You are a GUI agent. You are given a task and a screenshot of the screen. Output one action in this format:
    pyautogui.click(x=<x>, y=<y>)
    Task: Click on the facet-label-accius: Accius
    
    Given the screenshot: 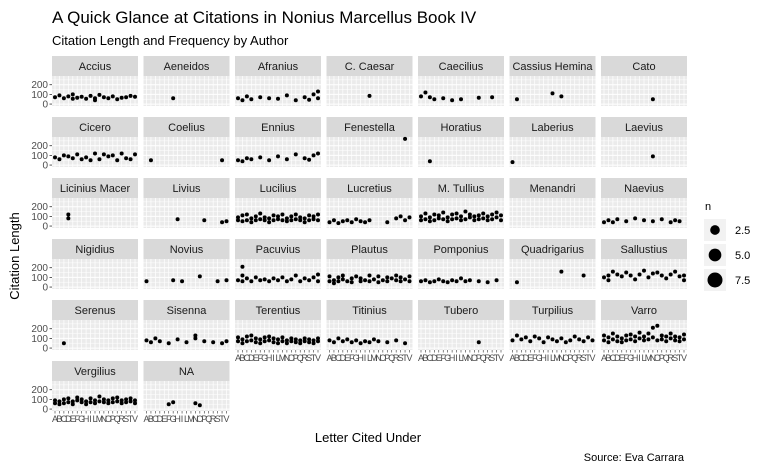 What is the action you would take?
    pyautogui.click(x=95, y=67)
    